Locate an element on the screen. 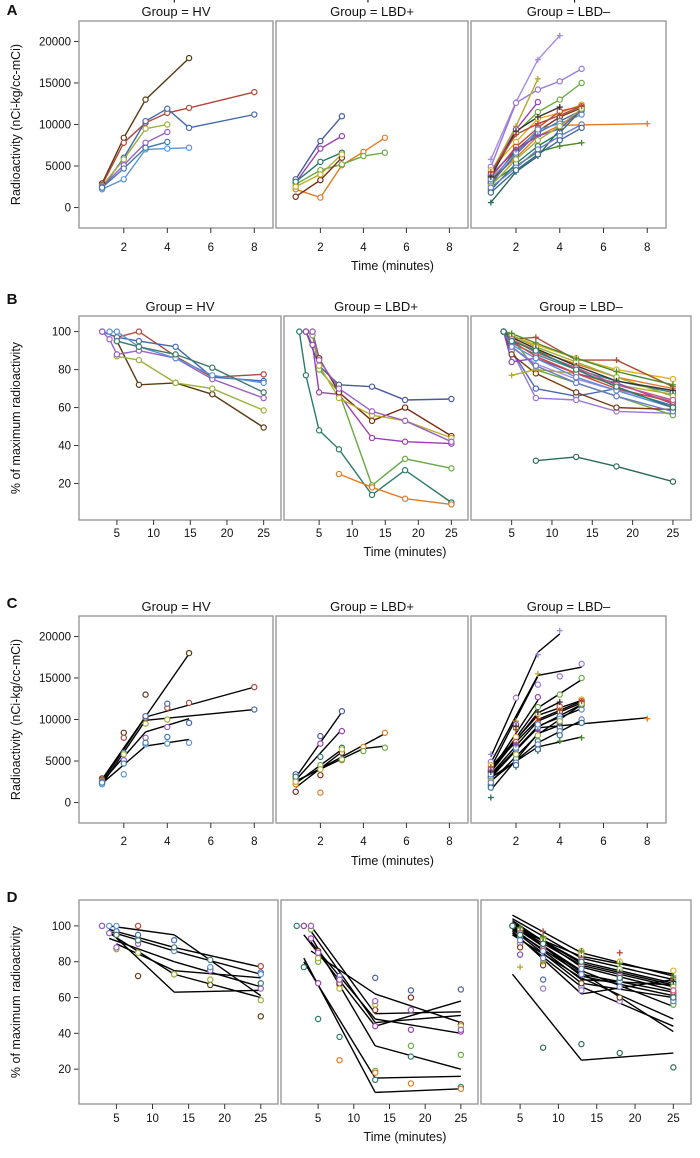  x-tick-label: 4 is located at coordinates (560, 248).